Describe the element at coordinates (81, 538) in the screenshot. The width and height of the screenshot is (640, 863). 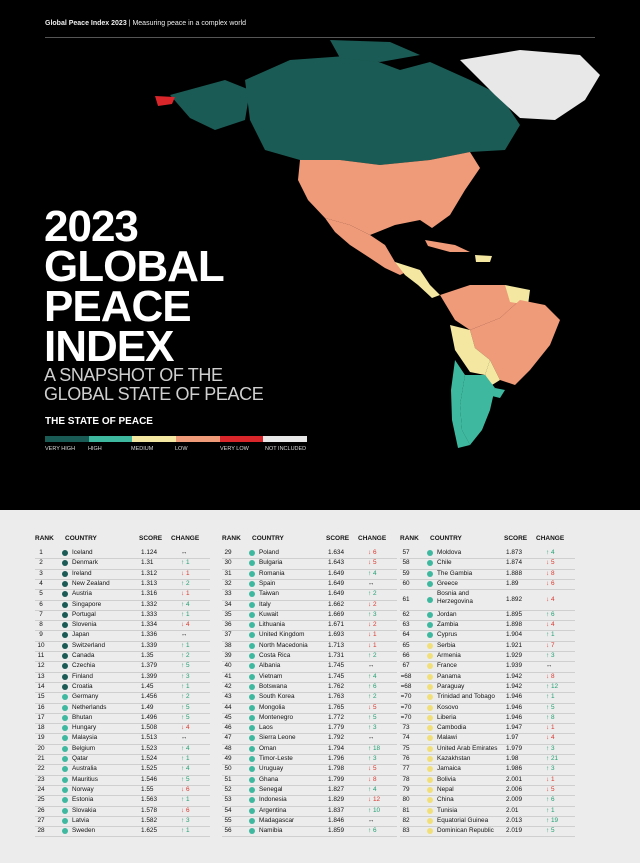
I see `col-header-country: COUNTRY` at that location.